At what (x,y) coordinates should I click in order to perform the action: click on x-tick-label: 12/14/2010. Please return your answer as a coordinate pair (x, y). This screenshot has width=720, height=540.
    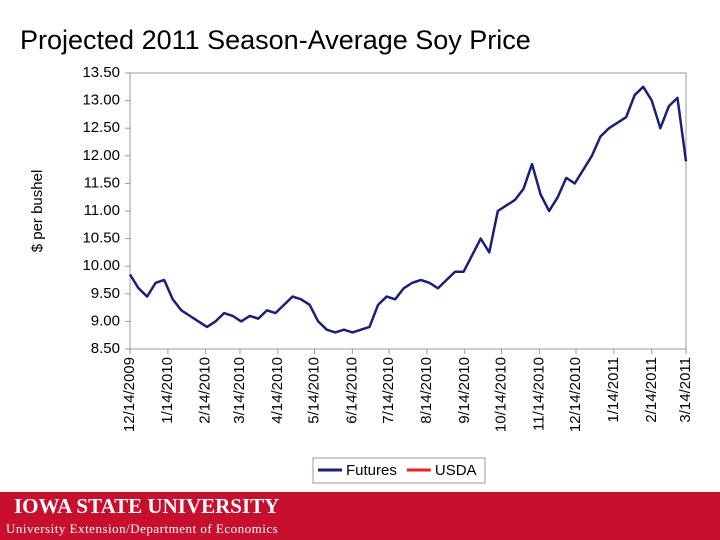
    Looking at the image, I should click on (575, 394).